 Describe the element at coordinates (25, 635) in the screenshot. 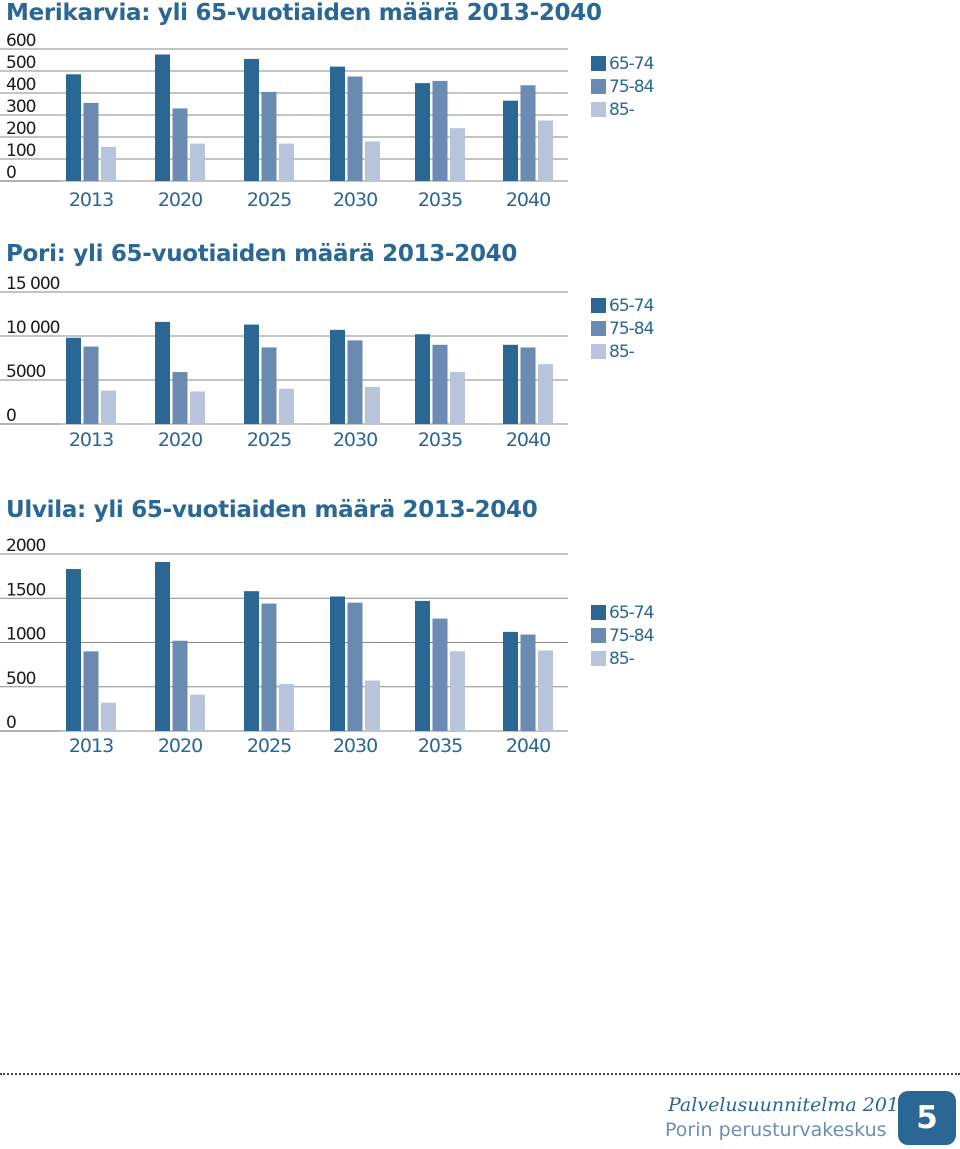

I see `y-tick-label: 1000` at that location.